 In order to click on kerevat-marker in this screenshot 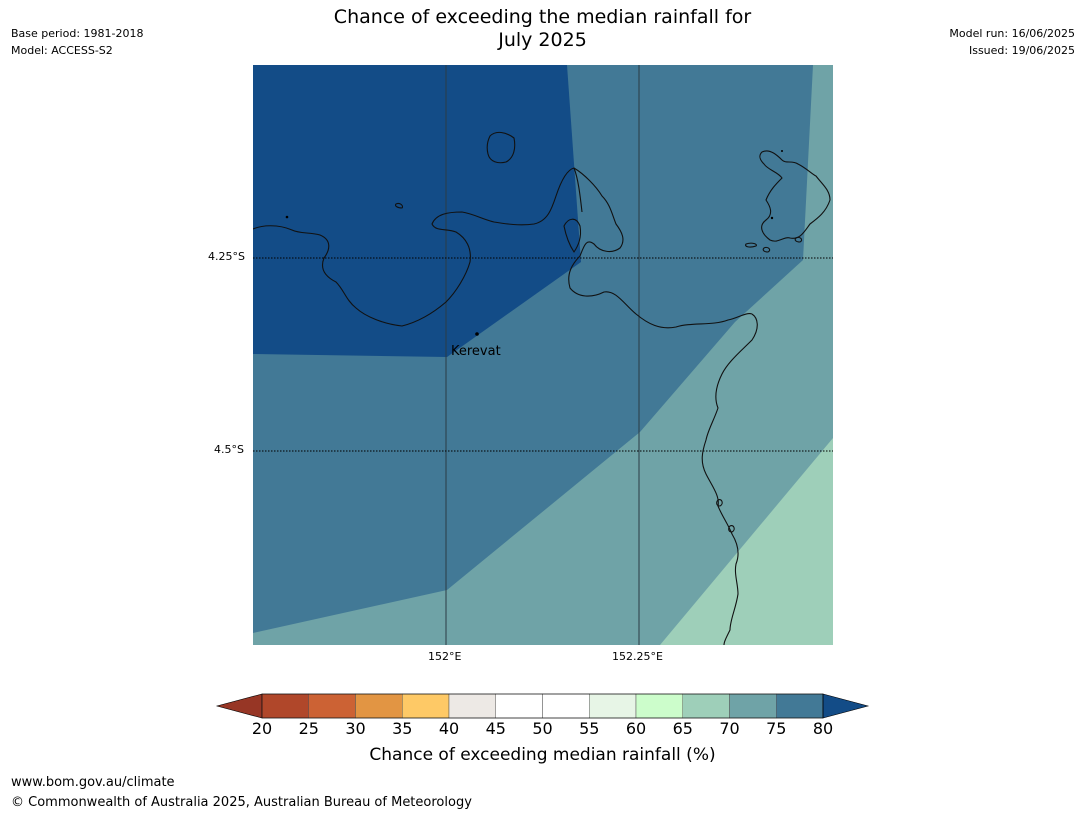, I will do `click(477, 334)`.